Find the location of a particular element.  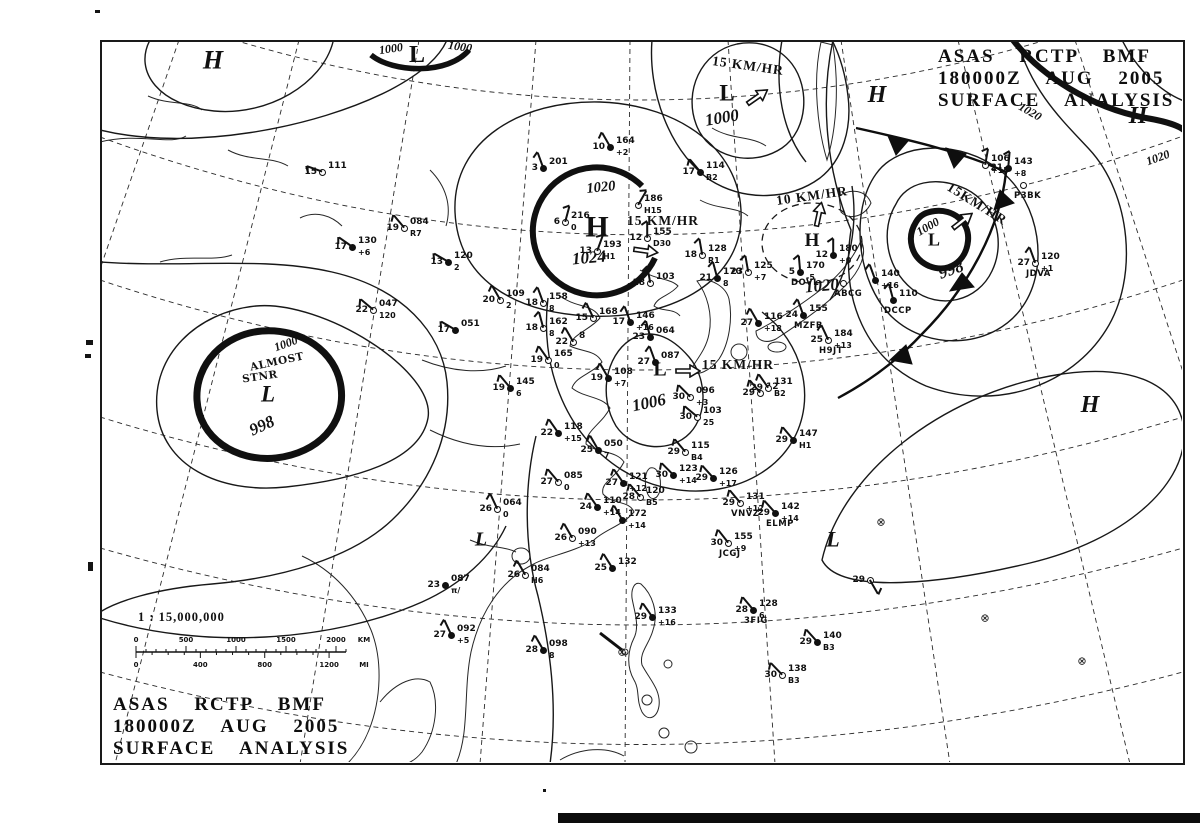

station-pressure: 085 is located at coordinates (573, 476).